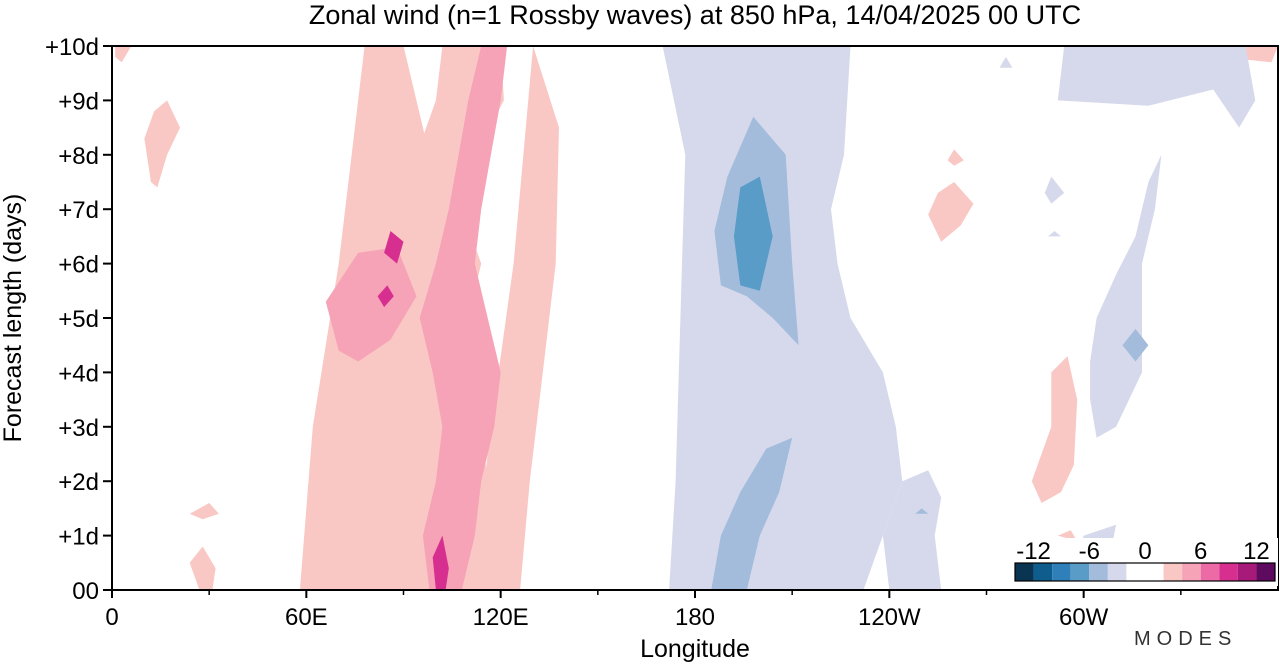  What do you see at coordinates (78, 265) in the screenshot?
I see `y-tick-label: +6d` at bounding box center [78, 265].